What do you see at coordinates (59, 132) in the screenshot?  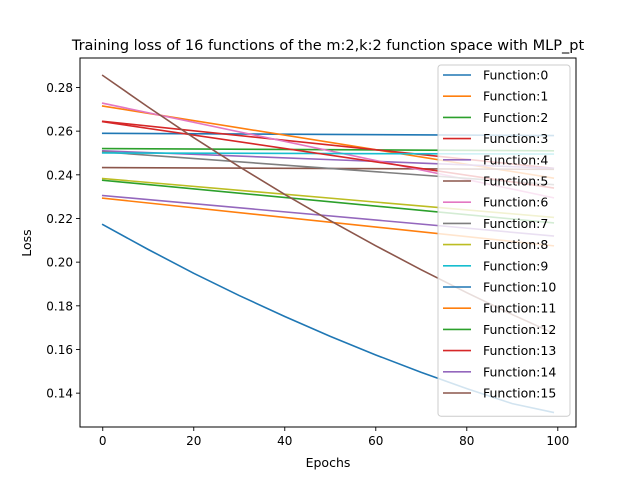 I see `y-tick-label: 0.26` at bounding box center [59, 132].